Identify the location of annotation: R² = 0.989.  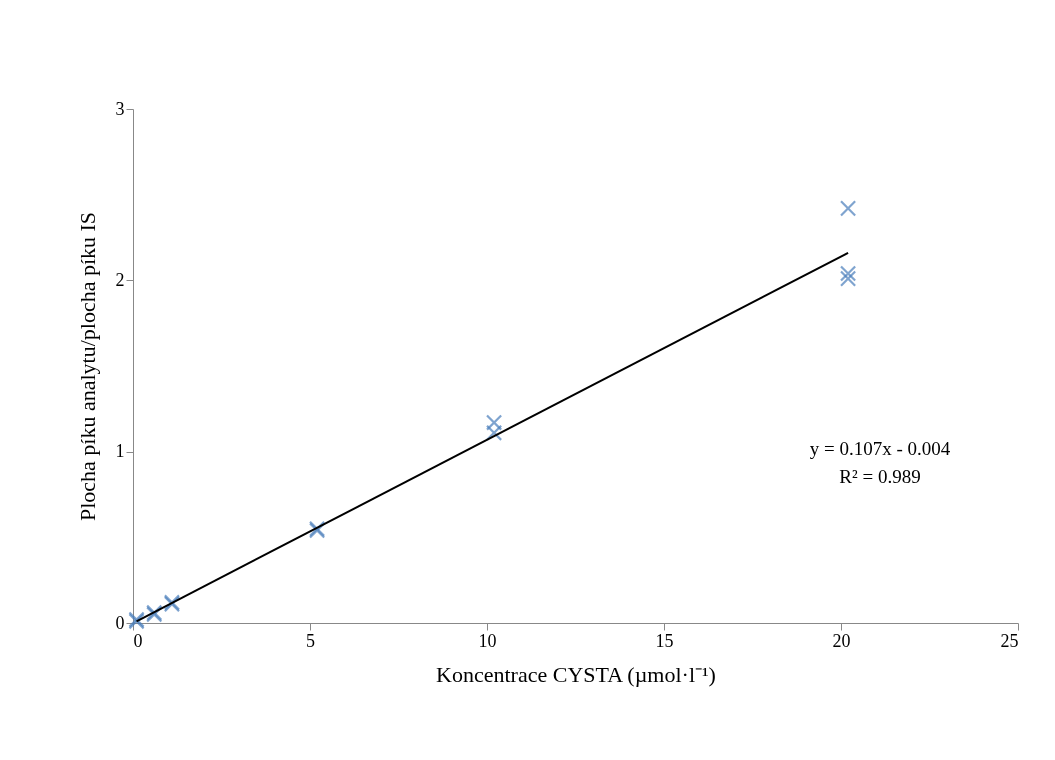
(880, 476).